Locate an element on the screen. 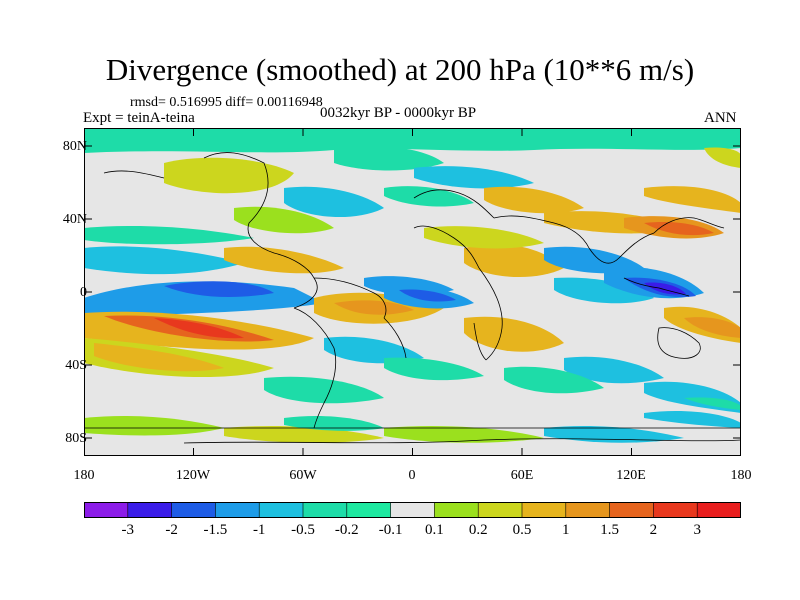 This screenshot has width=800, height=600. stats-label: rmsd= 0.516995 diff= 0.00116948 is located at coordinates (226, 102).